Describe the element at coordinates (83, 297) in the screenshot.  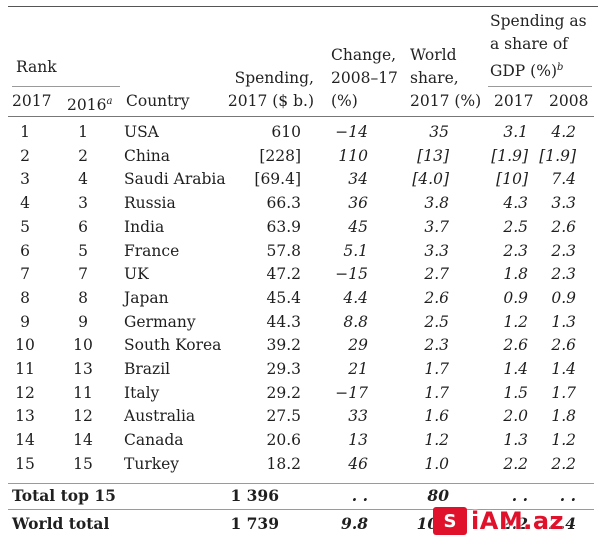
I see `cell-r16: 8` at that location.